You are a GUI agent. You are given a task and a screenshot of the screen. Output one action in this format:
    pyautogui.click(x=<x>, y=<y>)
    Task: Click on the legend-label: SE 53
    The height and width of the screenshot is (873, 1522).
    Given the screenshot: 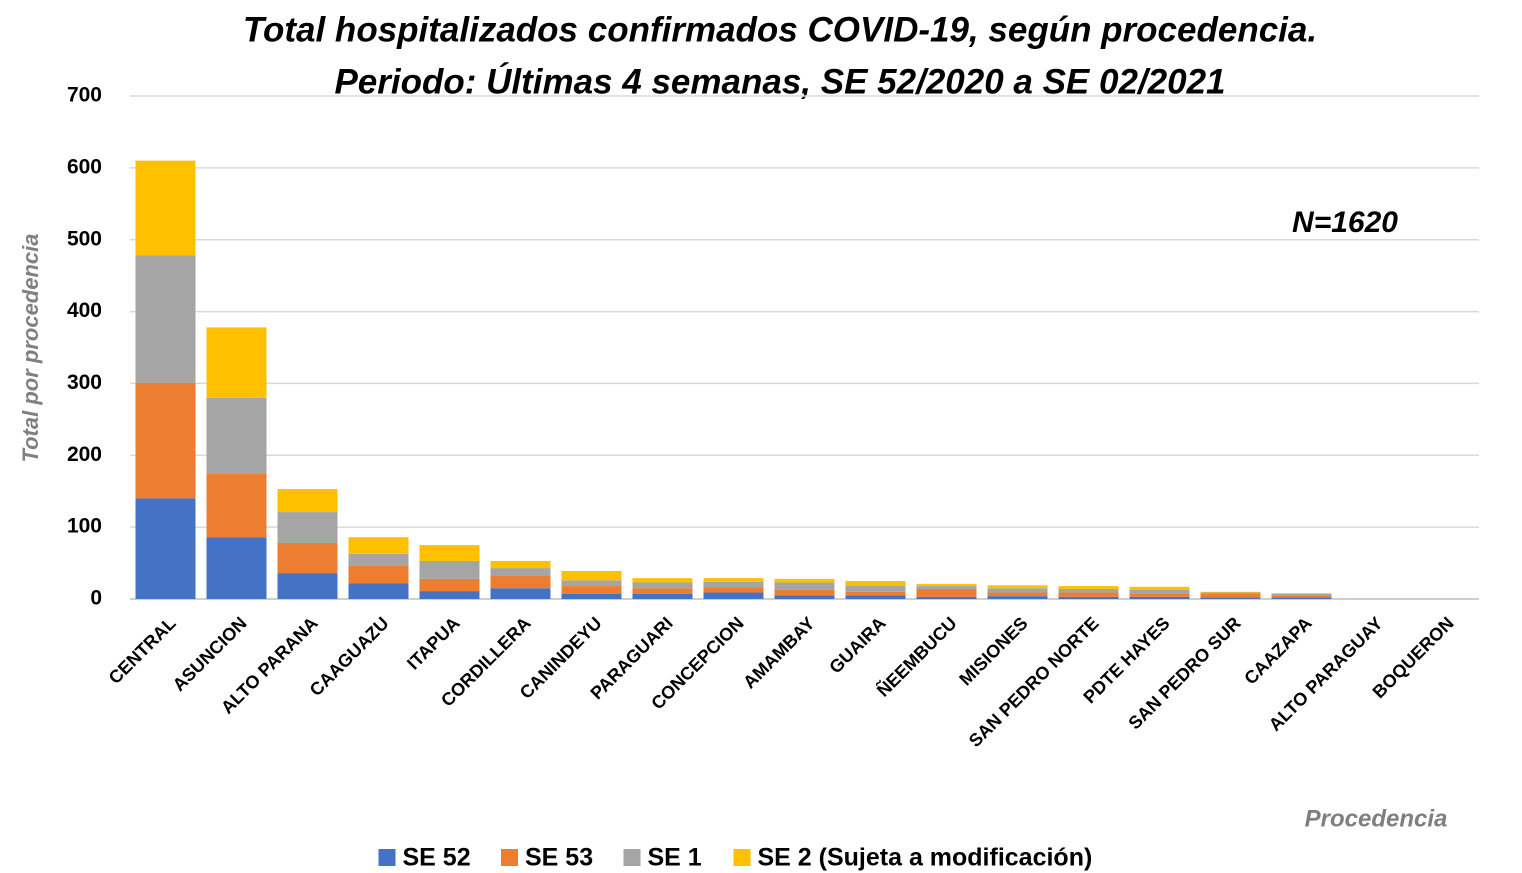 What is the action you would take?
    pyautogui.click(x=559, y=858)
    